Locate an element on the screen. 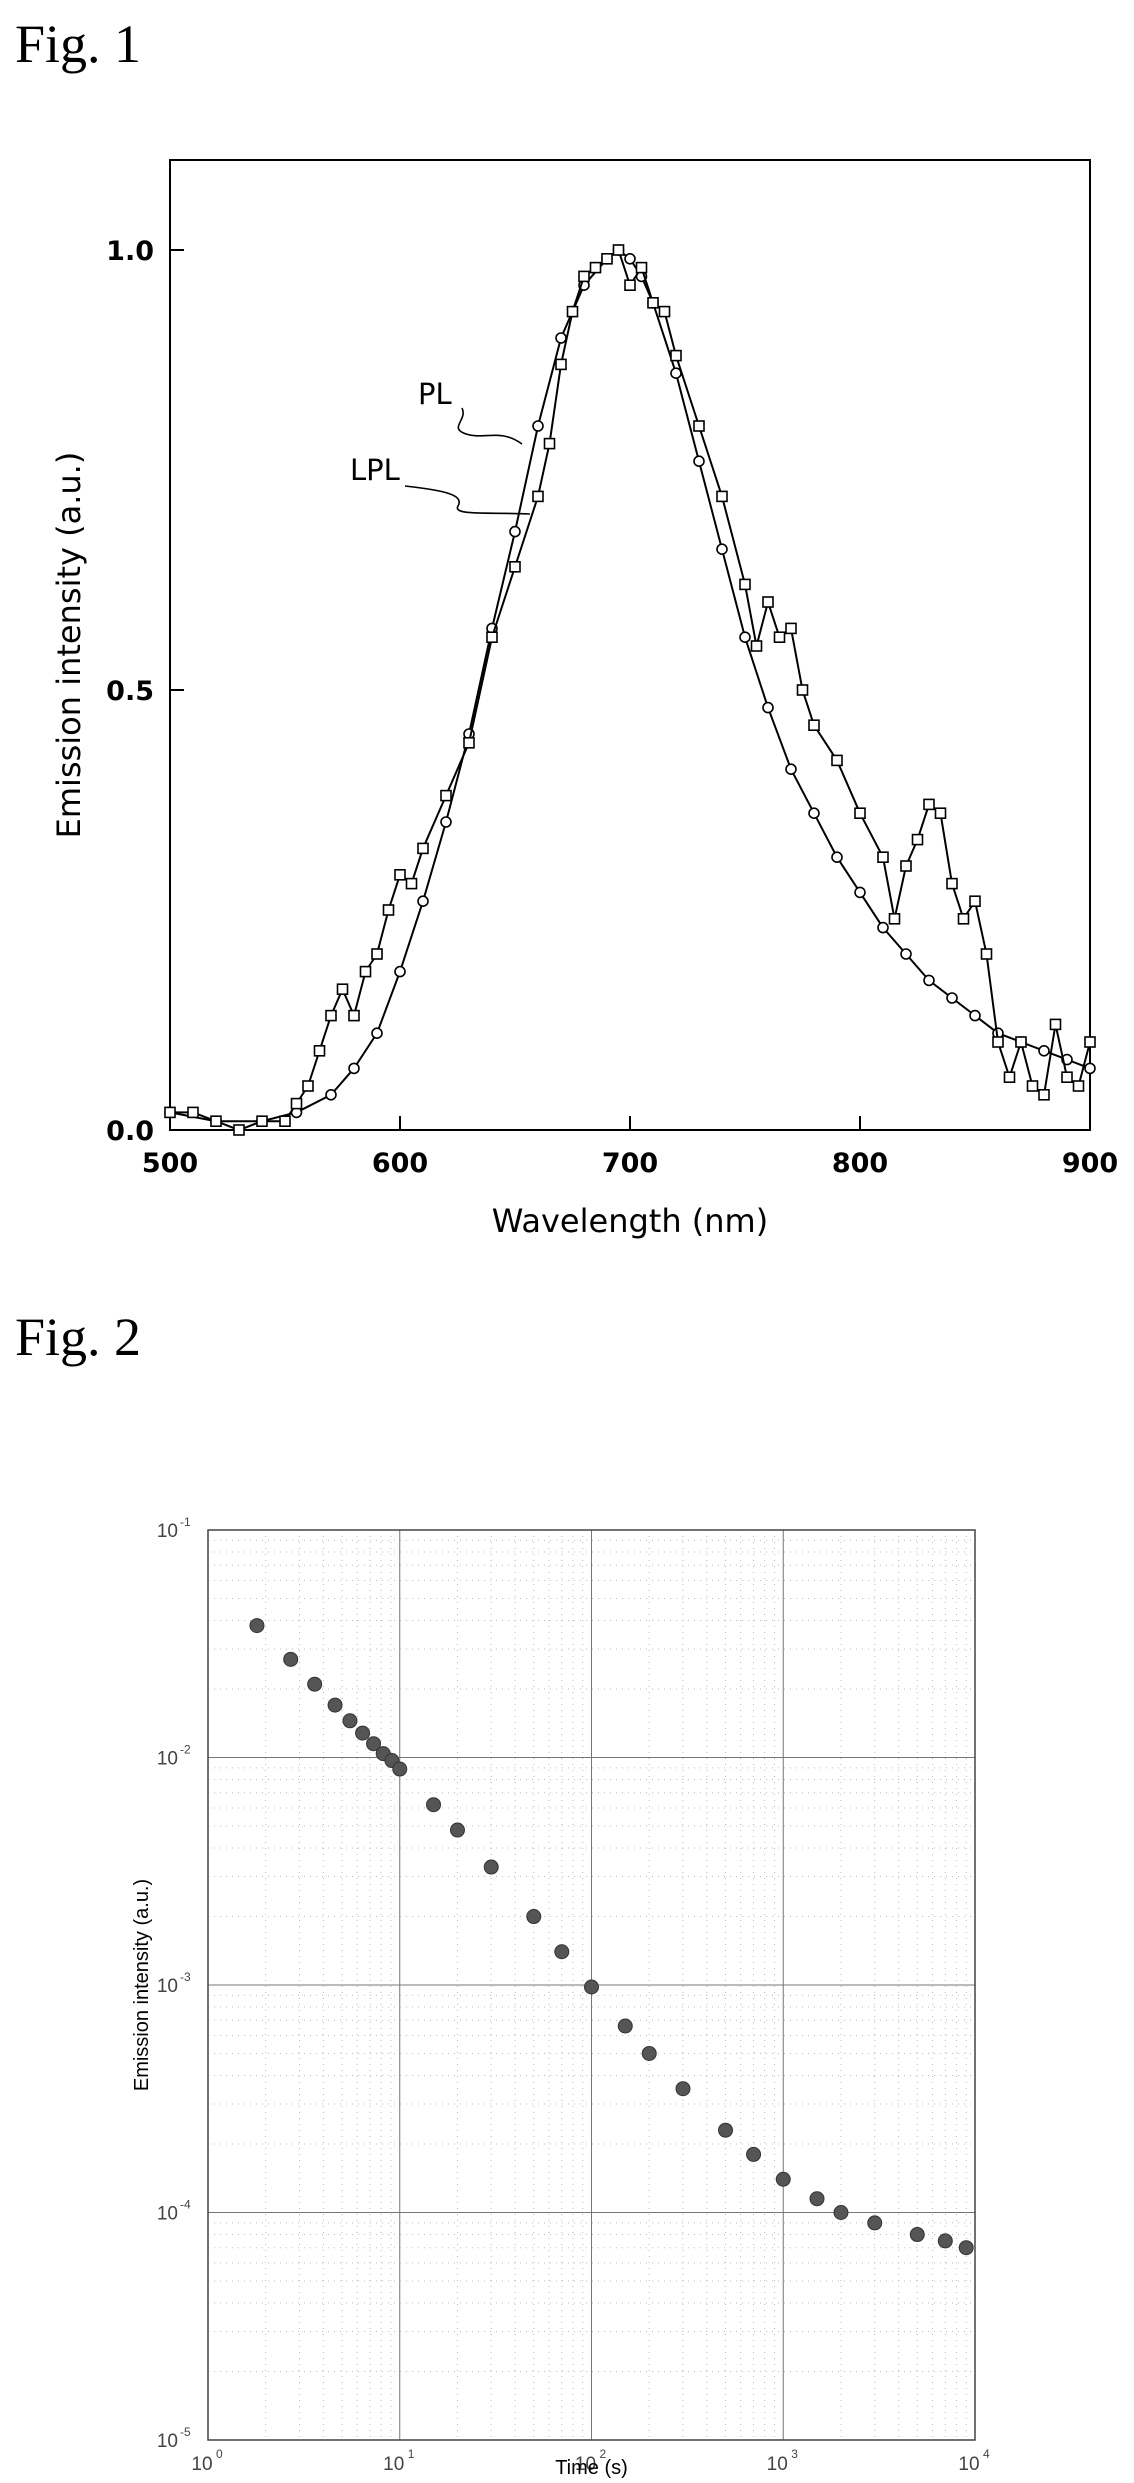 The width and height of the screenshot is (1134, 2483). fig1-y-tick-label: 1.0 is located at coordinates (130, 251).